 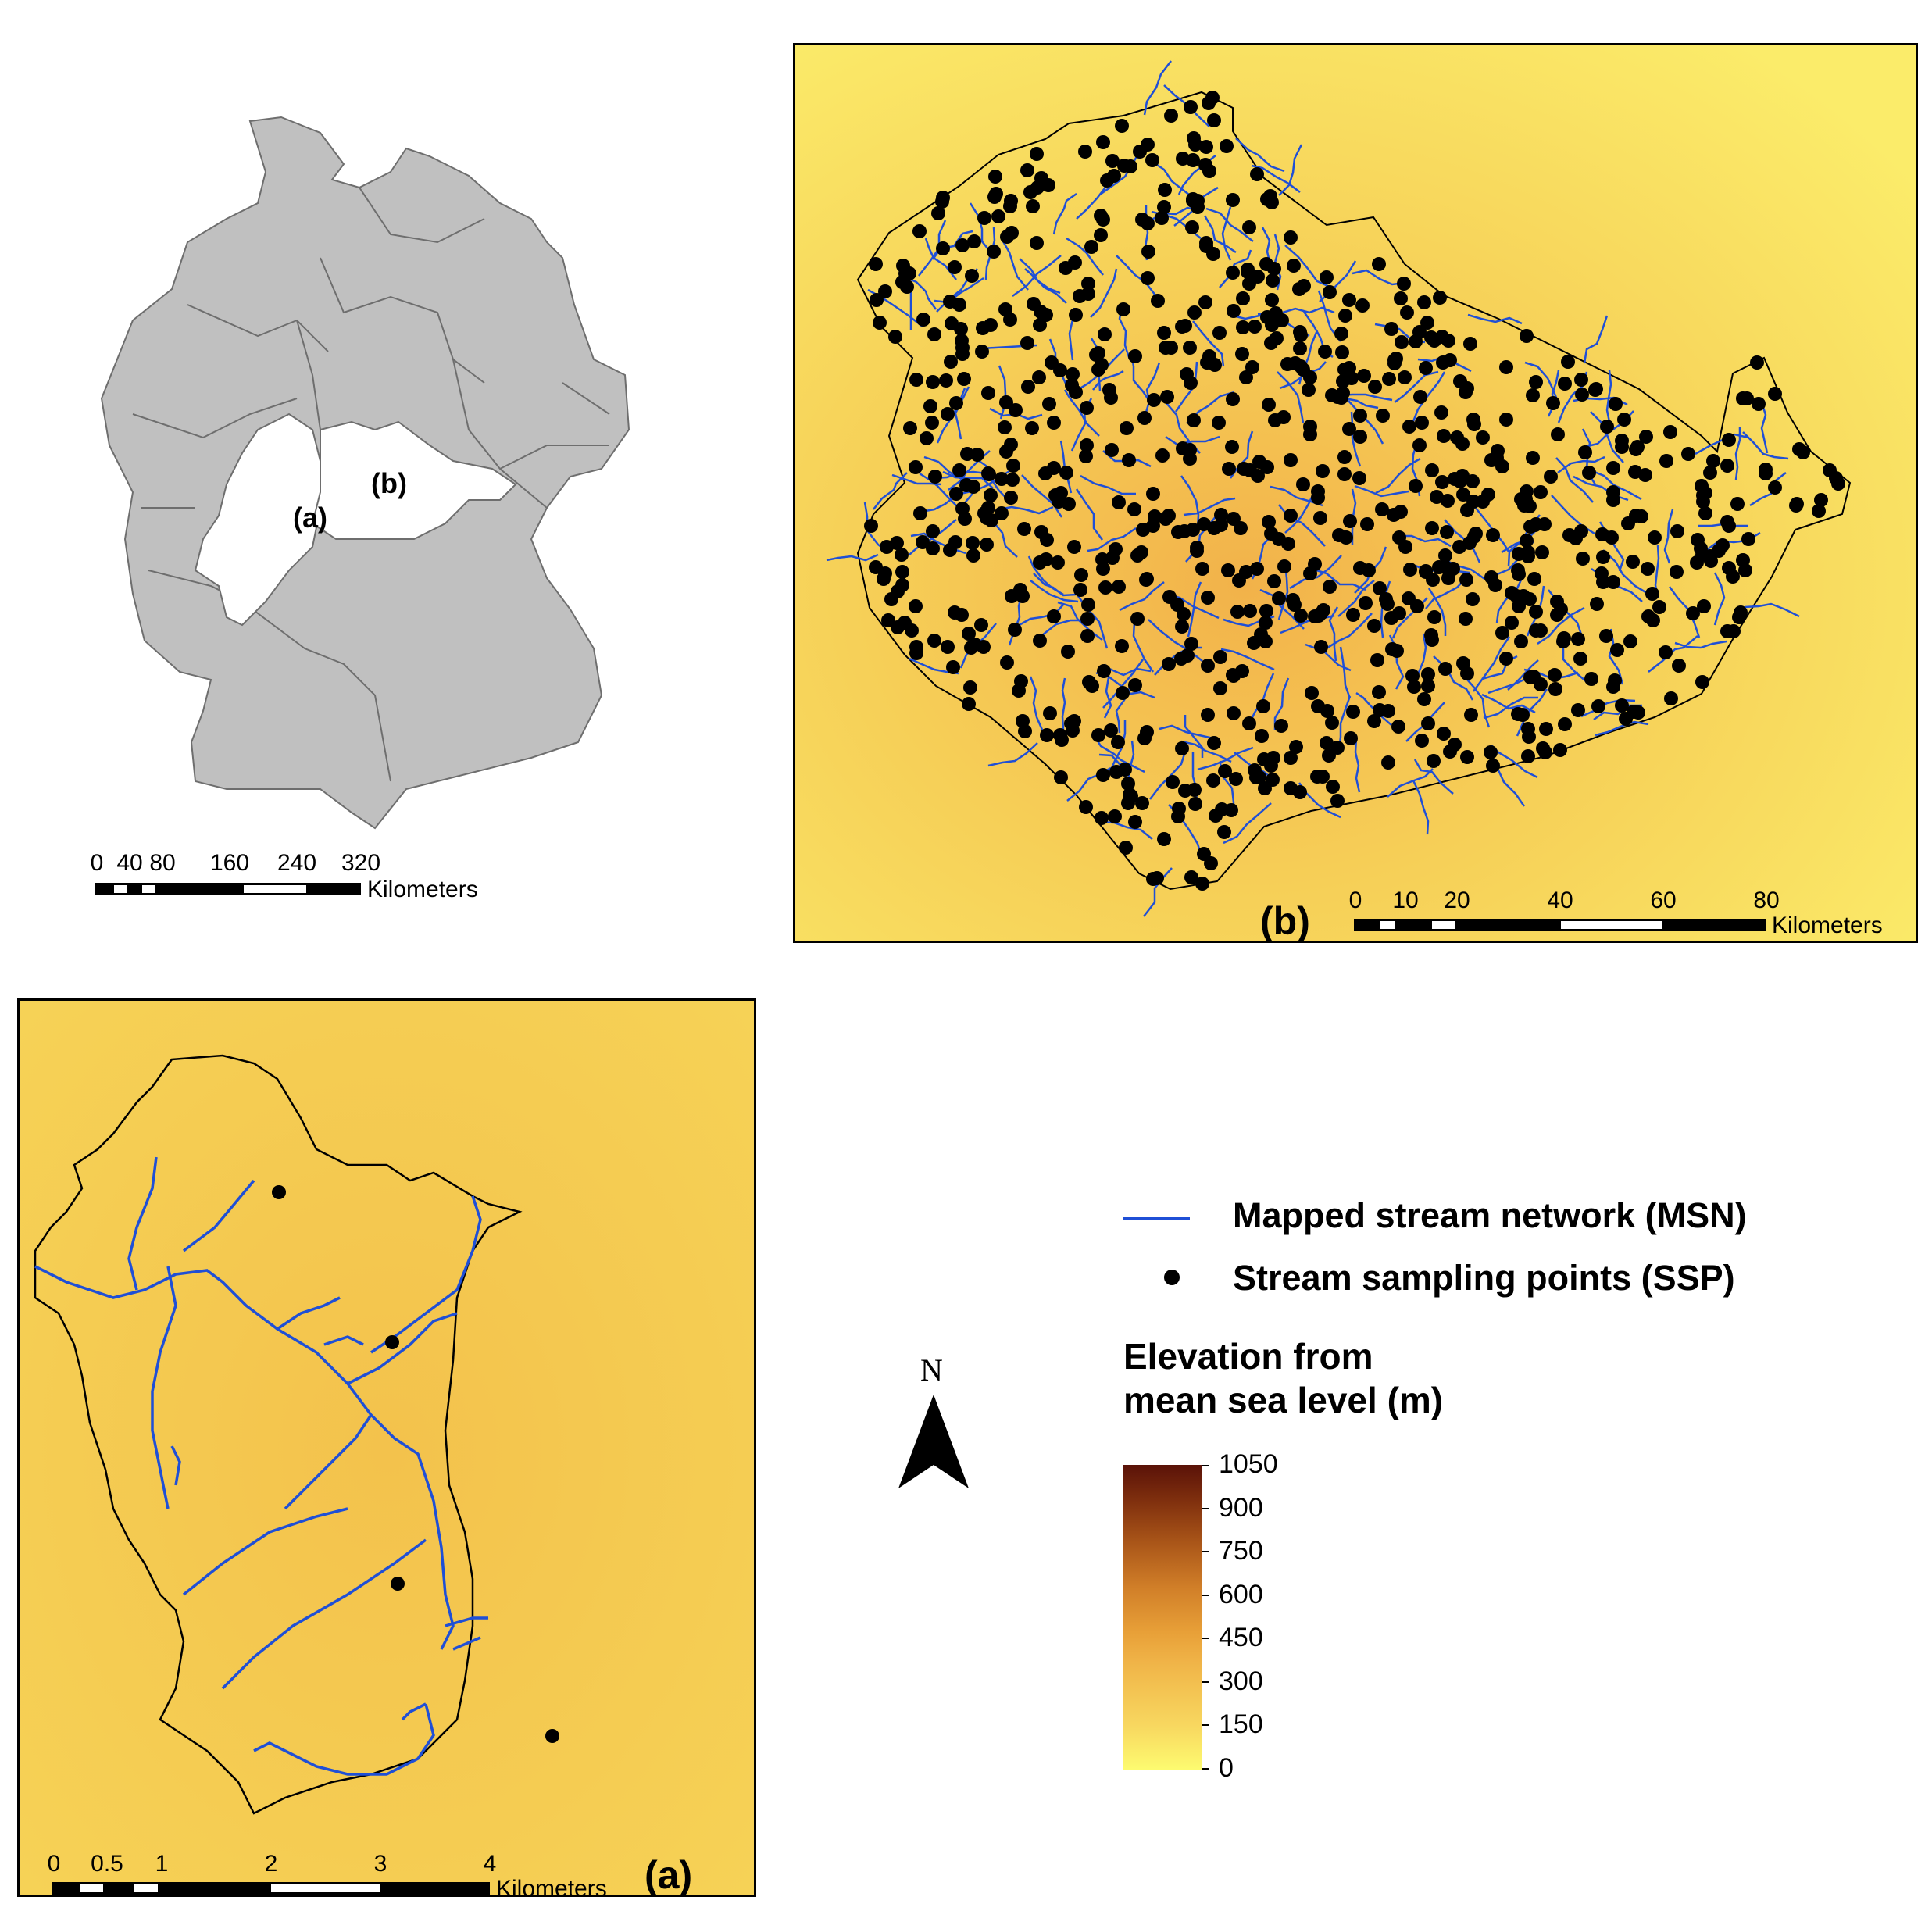 I want to click on panel-a-scale-tick-3: 2, so click(x=271, y=1864).